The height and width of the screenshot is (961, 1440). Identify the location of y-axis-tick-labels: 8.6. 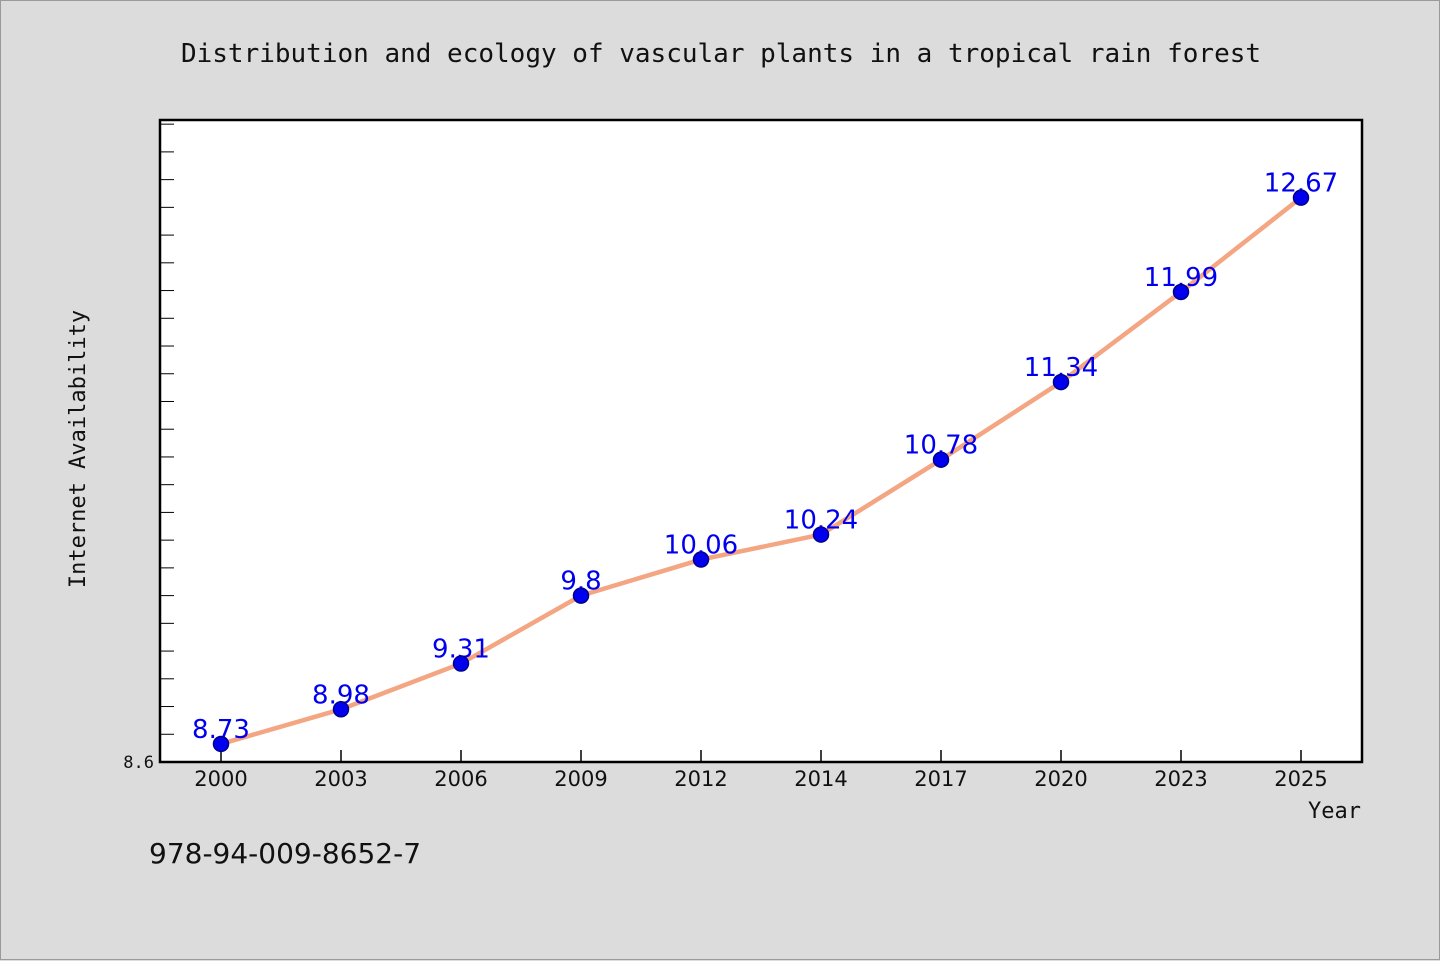
(138, 763).